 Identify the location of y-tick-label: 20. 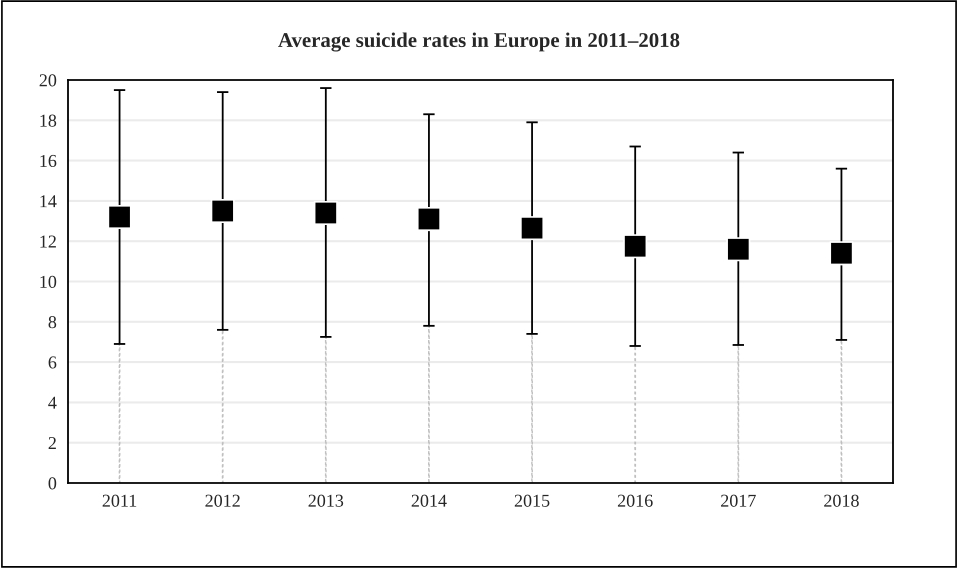
(48, 80).